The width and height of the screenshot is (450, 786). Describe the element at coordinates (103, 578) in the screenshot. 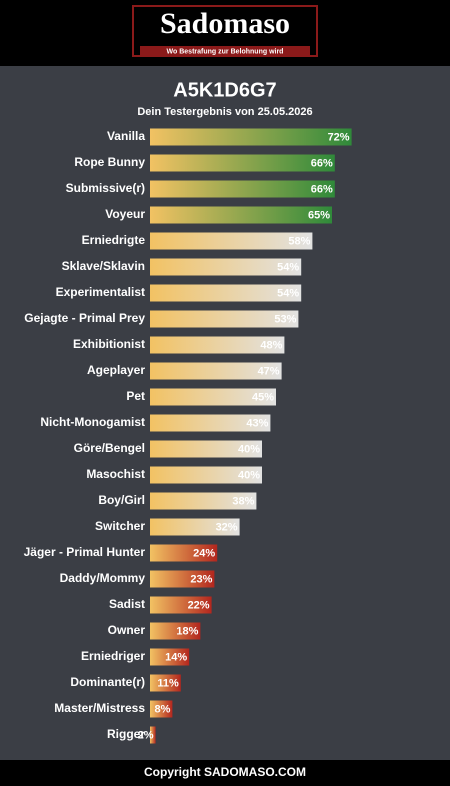

I see `category-label: Daddy/Mommy` at that location.